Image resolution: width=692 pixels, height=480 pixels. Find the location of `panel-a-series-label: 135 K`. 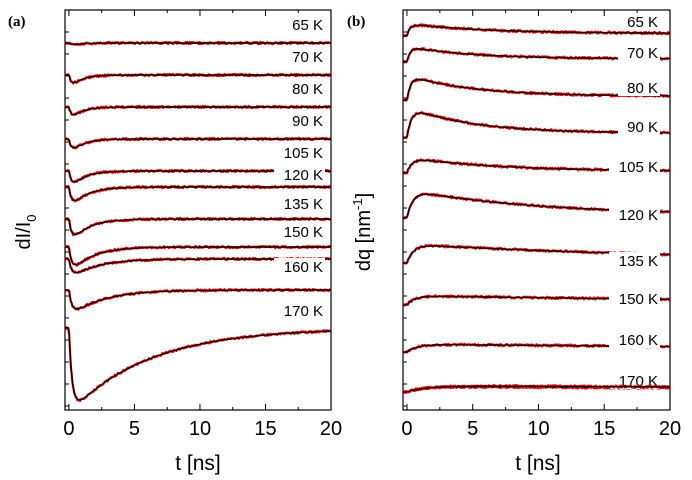

panel-a-series-label: 135 K is located at coordinates (303, 204).